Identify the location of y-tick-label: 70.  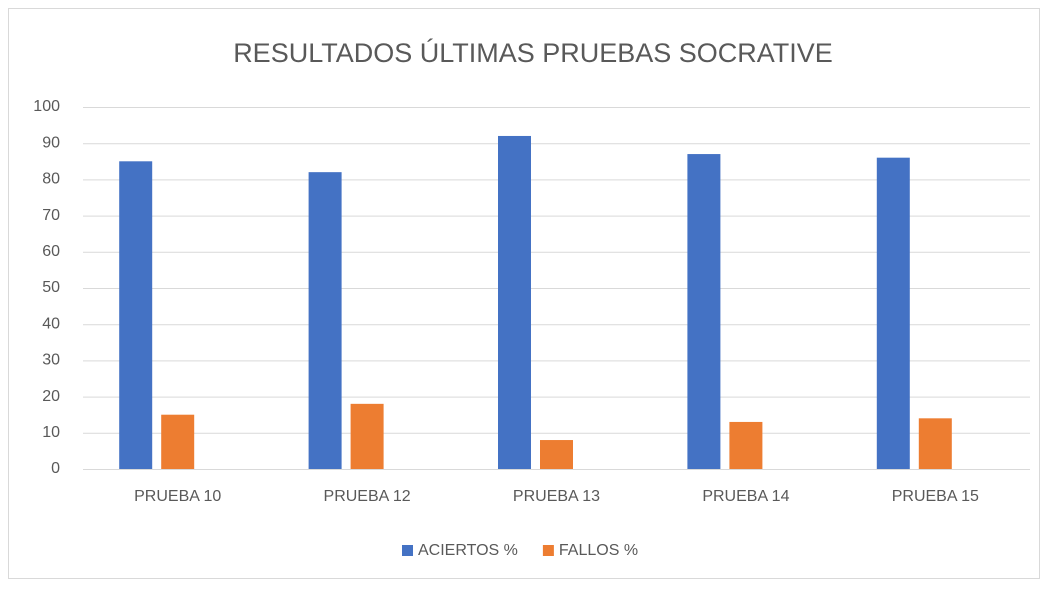
(51, 215).